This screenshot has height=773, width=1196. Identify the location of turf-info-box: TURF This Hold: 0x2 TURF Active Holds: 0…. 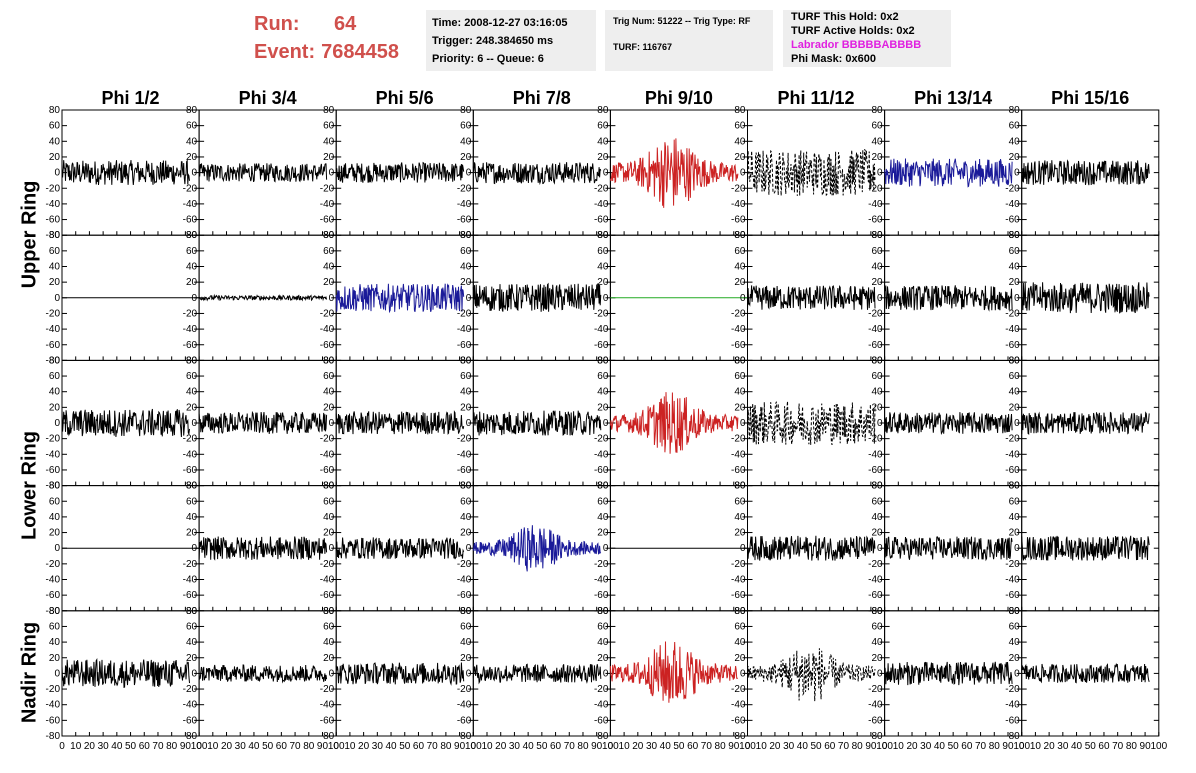
(867, 38).